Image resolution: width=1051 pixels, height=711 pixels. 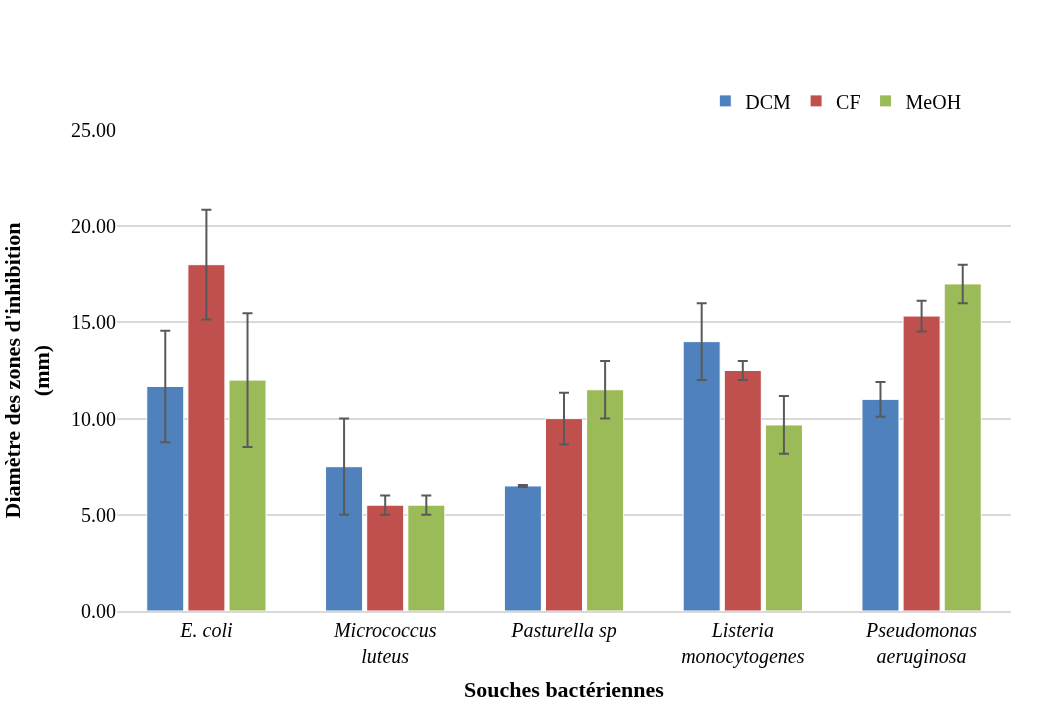 I want to click on x-tick-label: Pasturella sp, so click(x=563, y=630).